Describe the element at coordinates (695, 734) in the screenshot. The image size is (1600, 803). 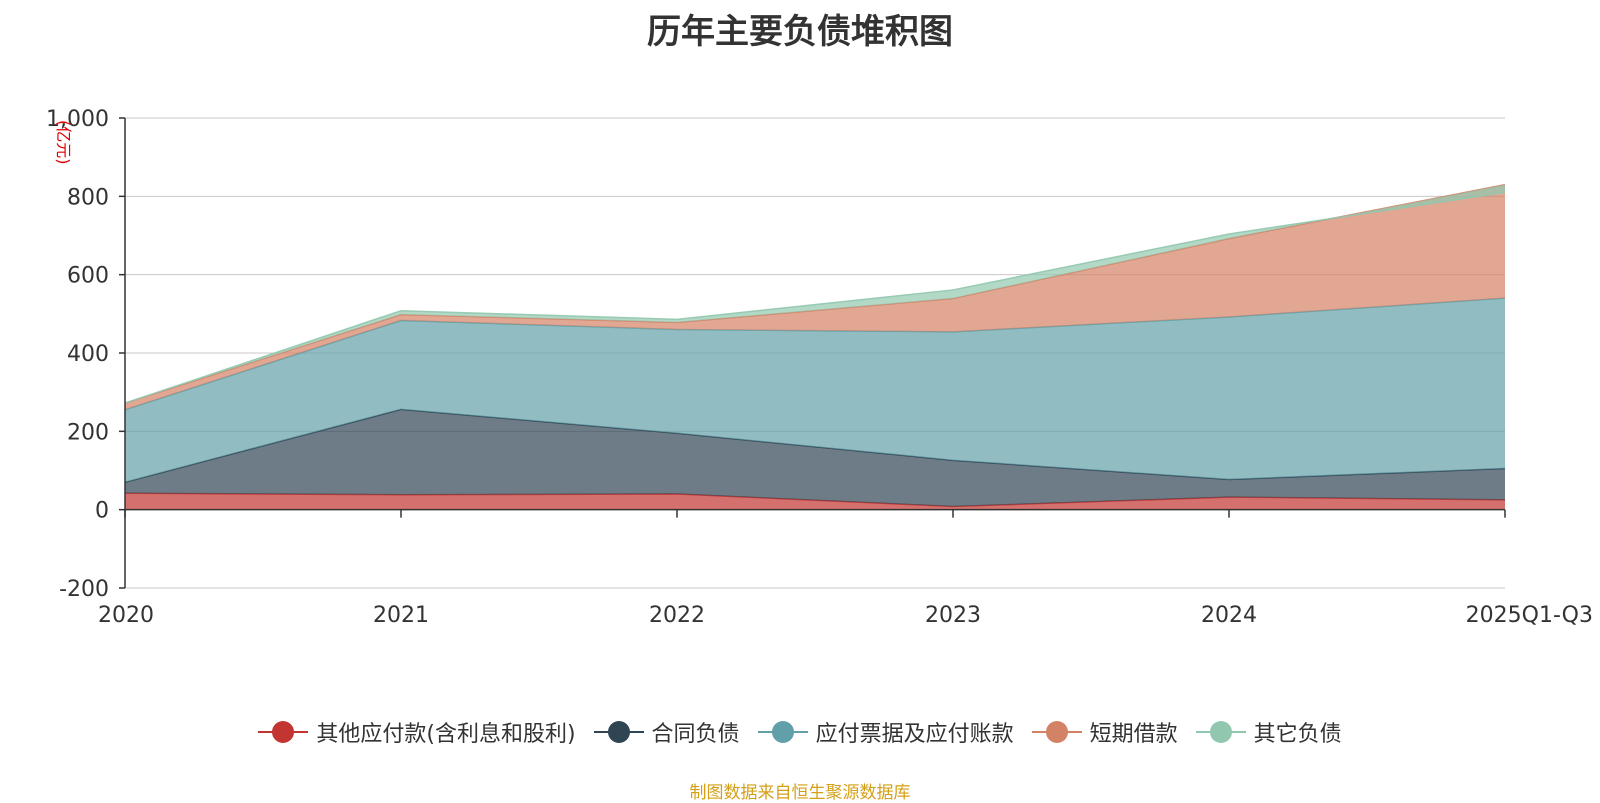
I see `legend-label: 合同负债` at that location.